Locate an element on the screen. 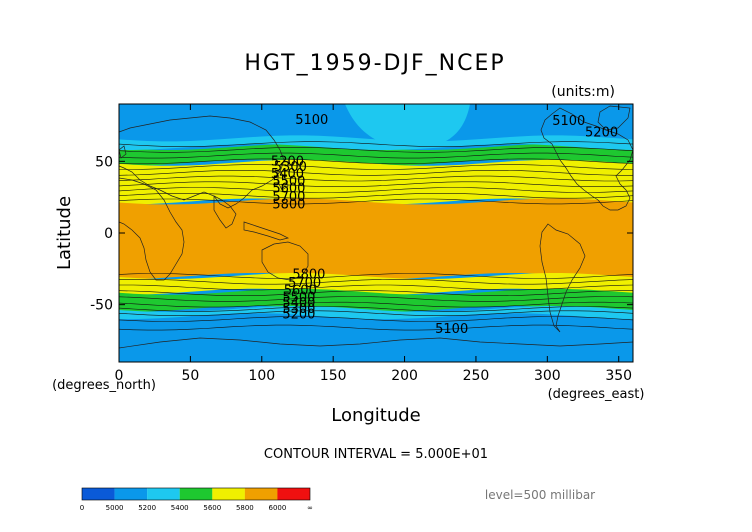  greenland-coastline is located at coordinates (614, 118).